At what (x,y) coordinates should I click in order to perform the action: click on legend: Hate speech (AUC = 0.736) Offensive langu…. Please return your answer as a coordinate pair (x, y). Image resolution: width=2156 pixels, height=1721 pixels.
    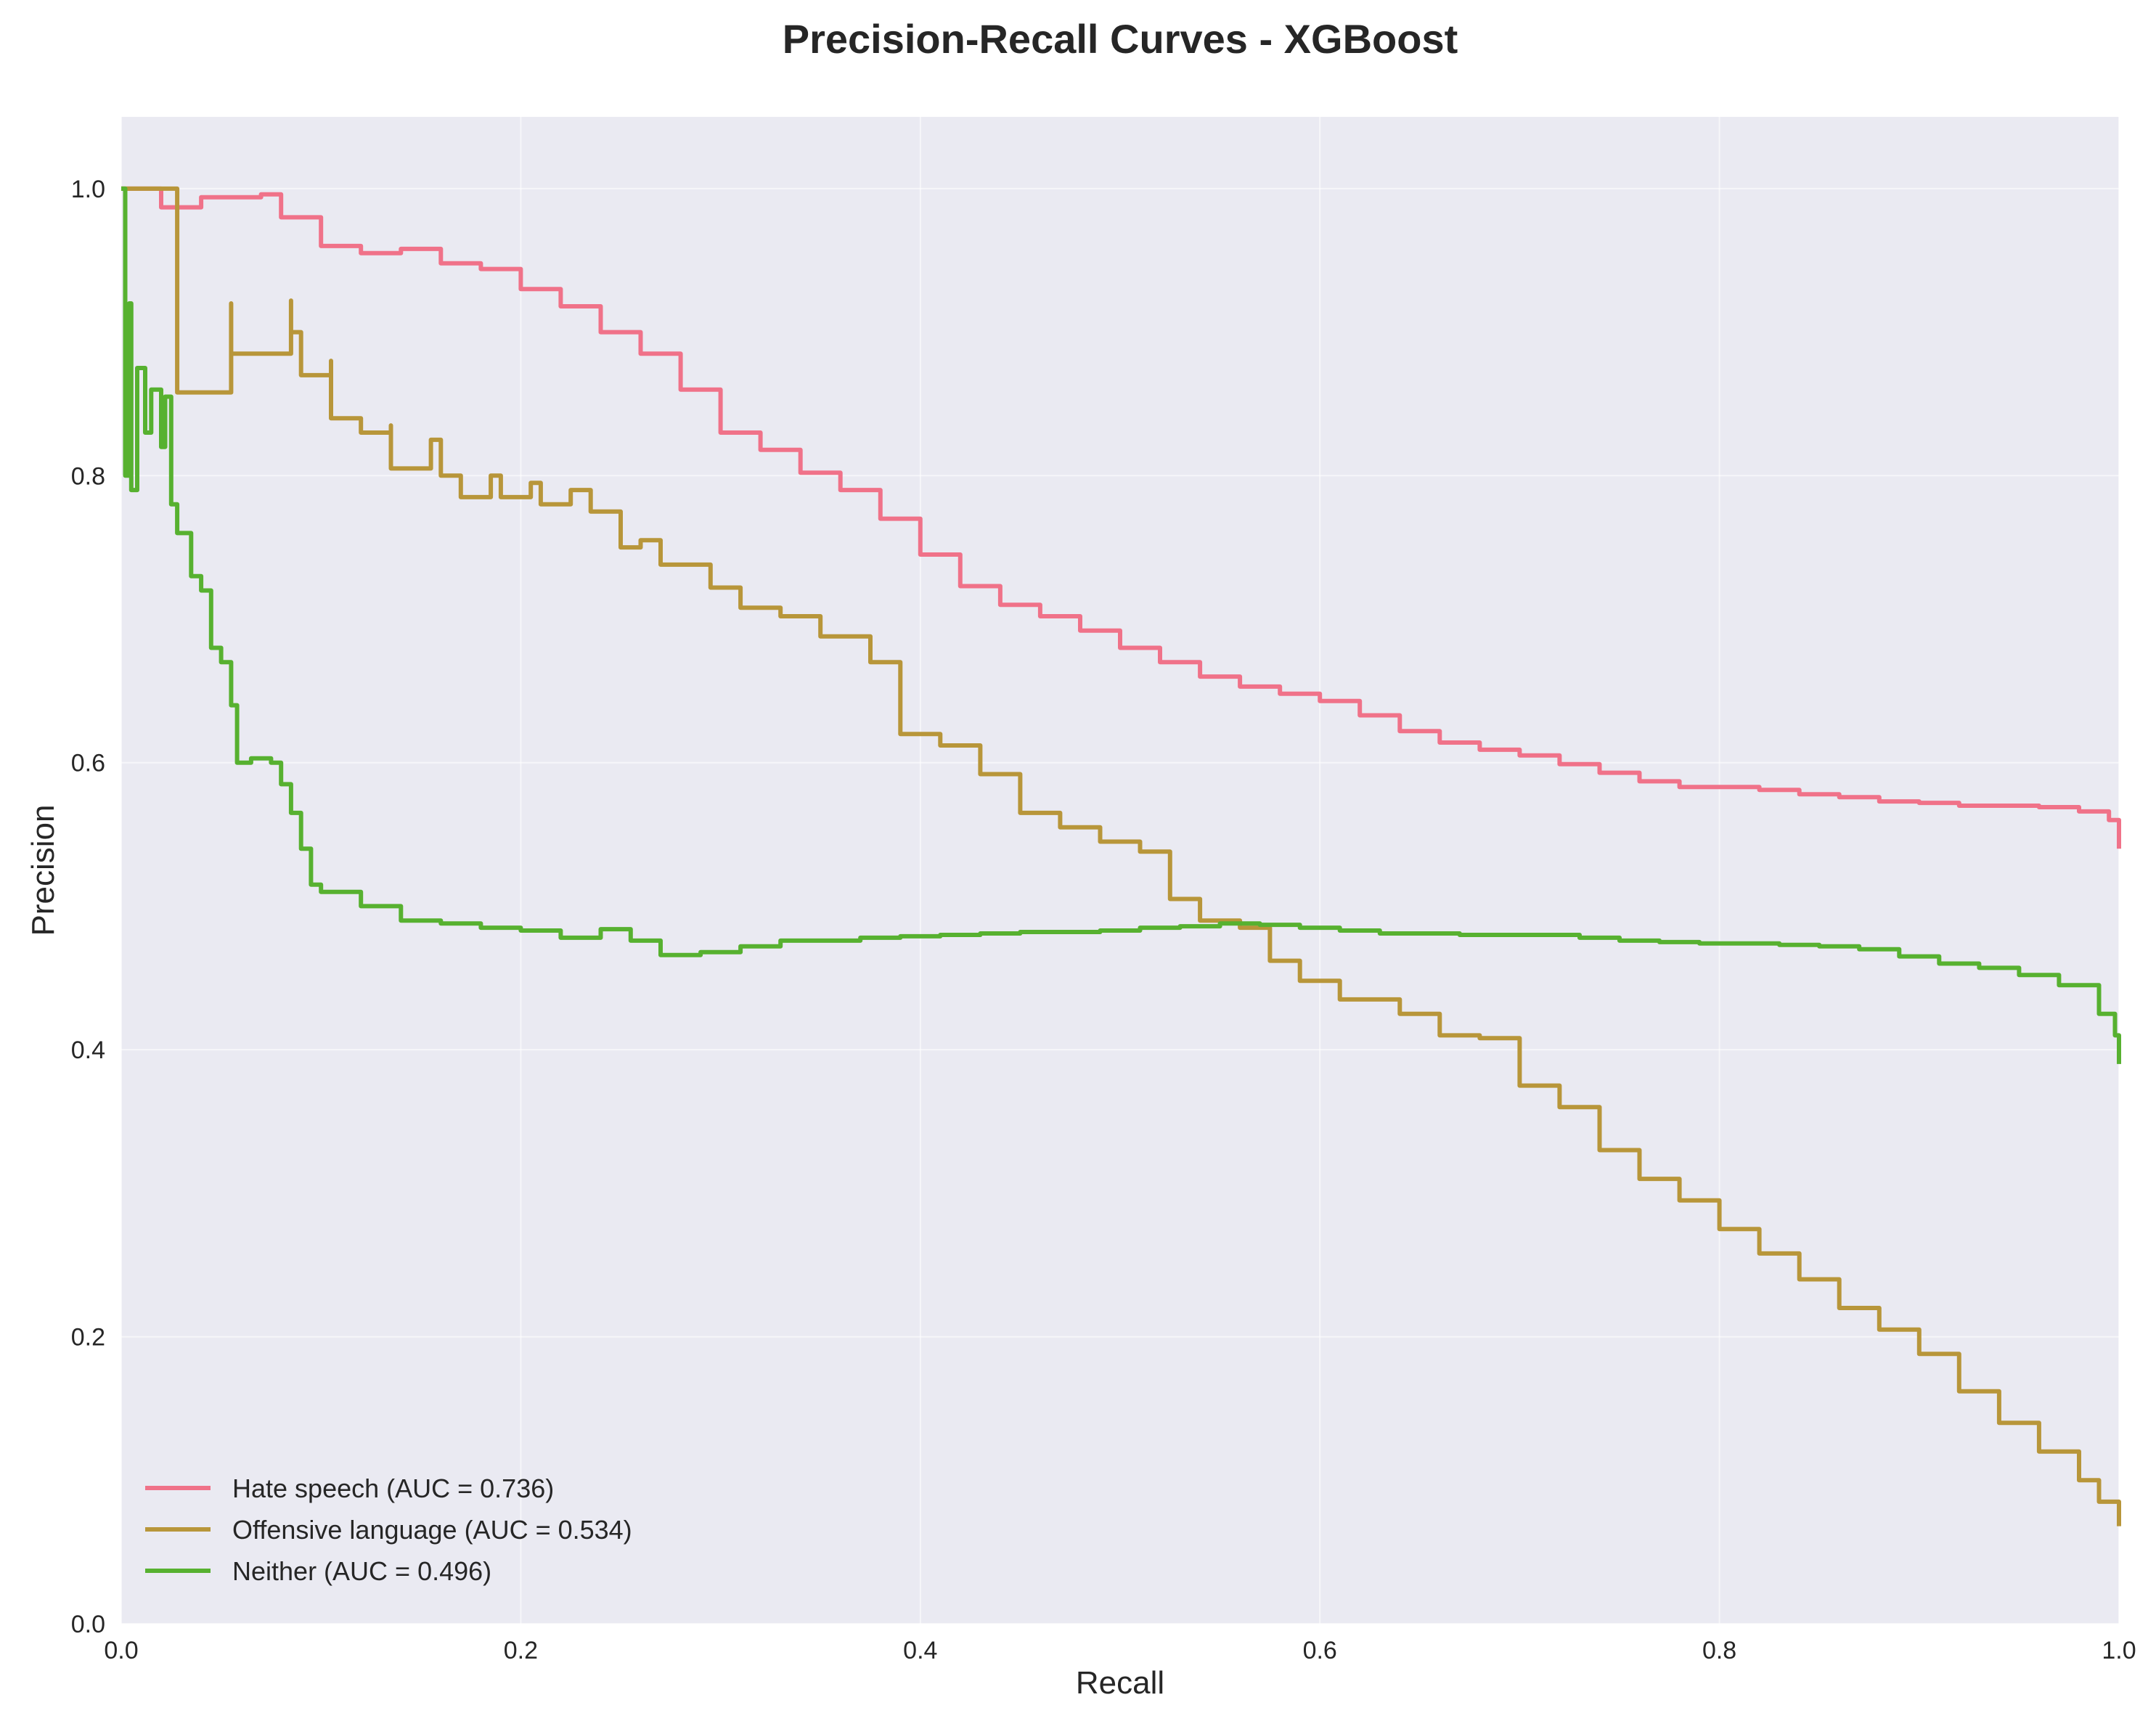
    Looking at the image, I should click on (389, 1530).